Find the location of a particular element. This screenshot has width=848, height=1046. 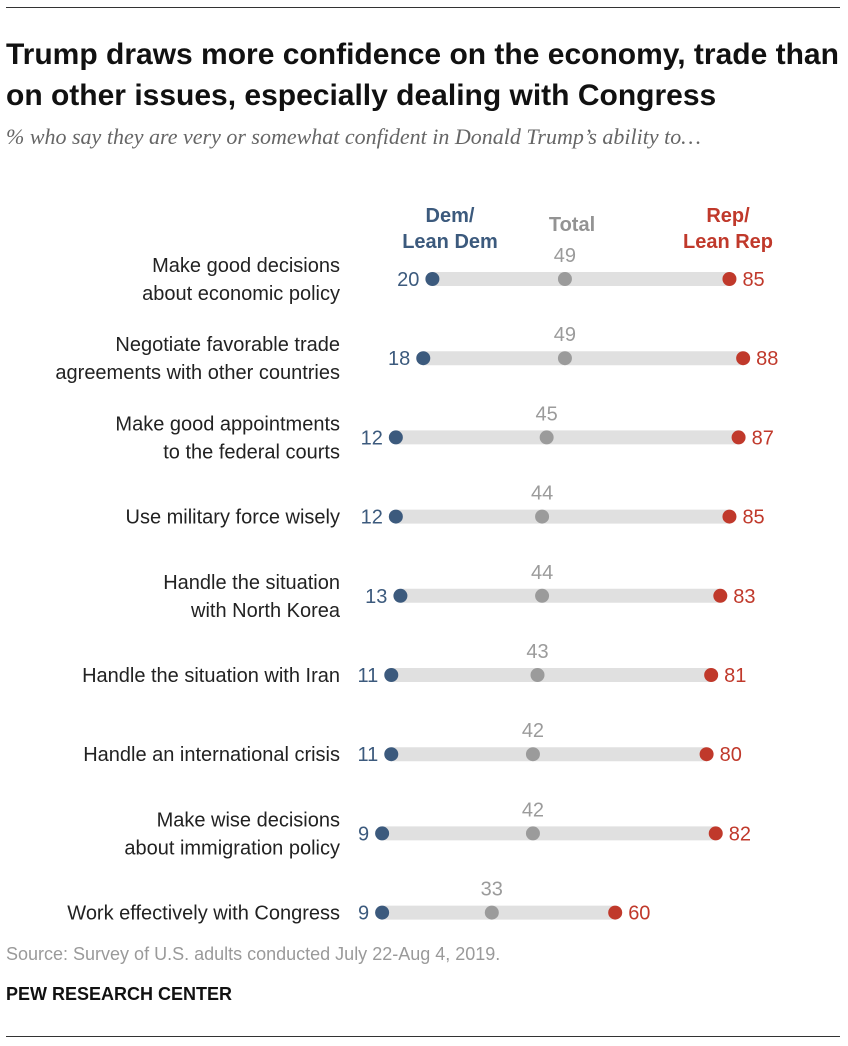

value-rep: 83 is located at coordinates (744, 597).